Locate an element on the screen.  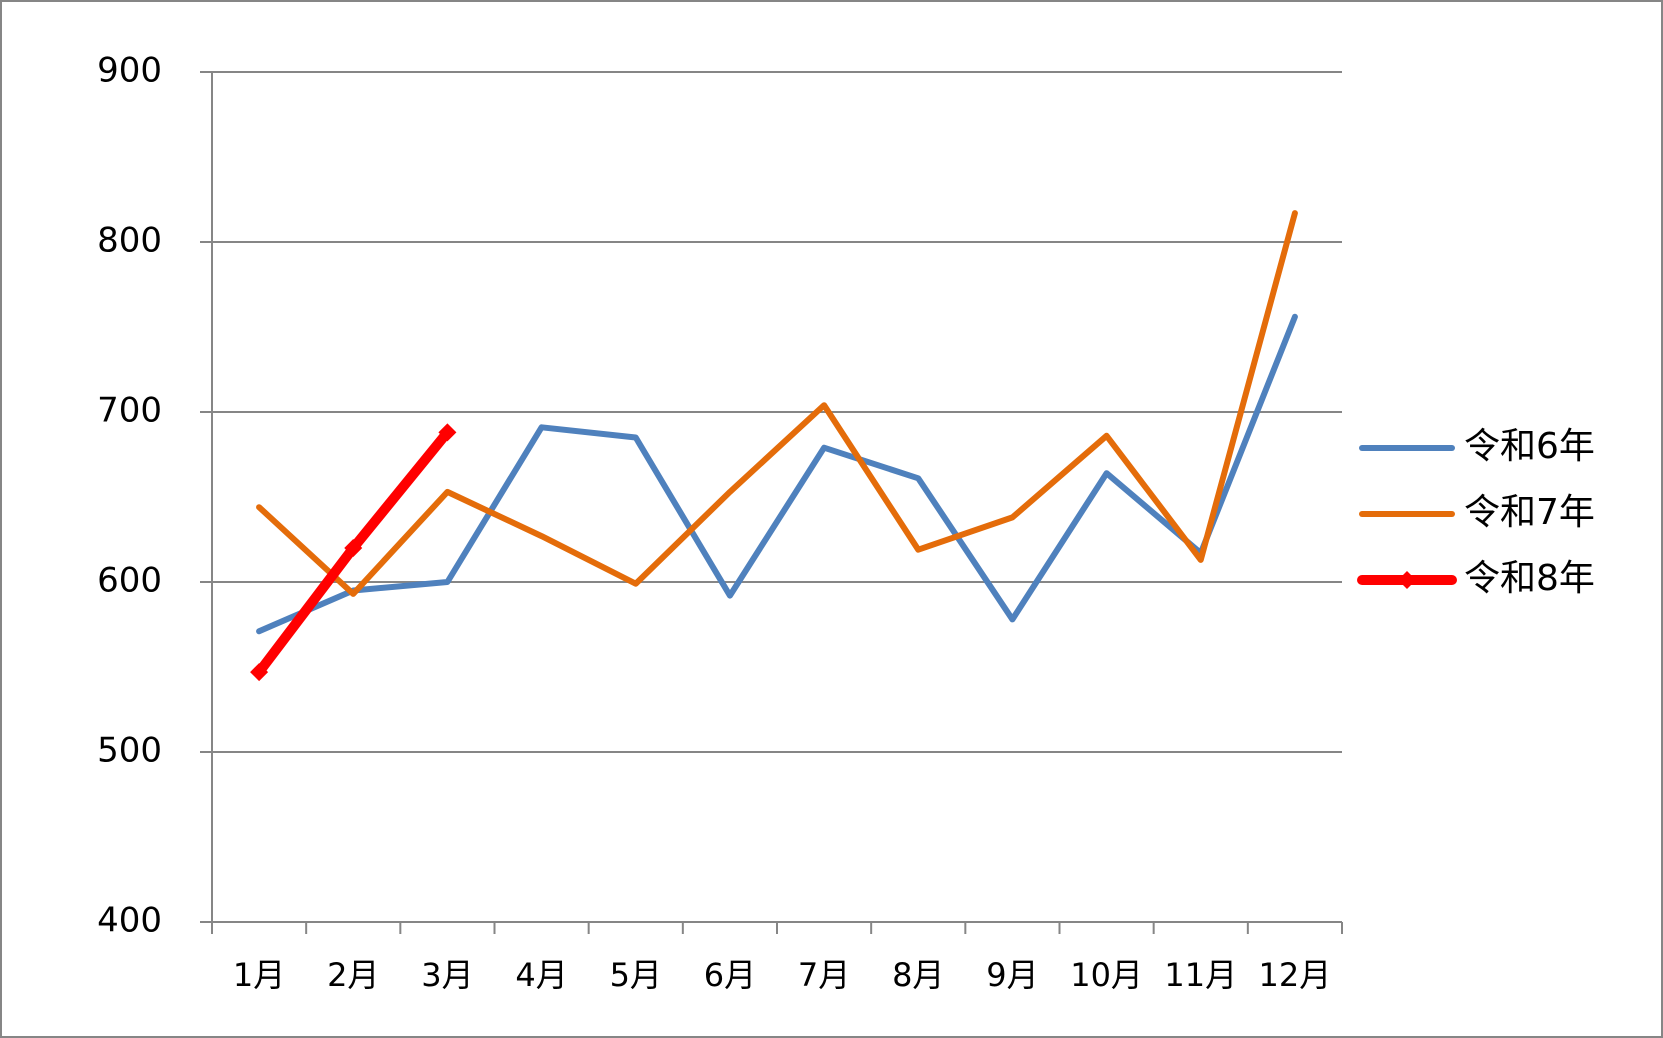
y-tick-label: 900 is located at coordinates (129, 71).